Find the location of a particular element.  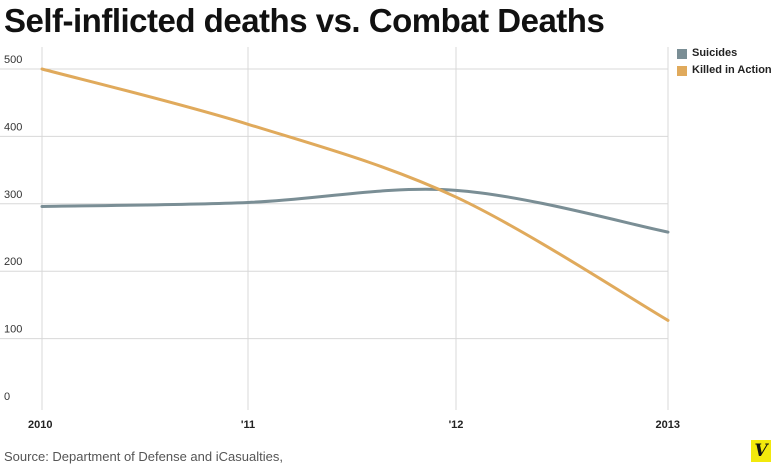

legend-label-killed: Killed in Action is located at coordinates (732, 70).